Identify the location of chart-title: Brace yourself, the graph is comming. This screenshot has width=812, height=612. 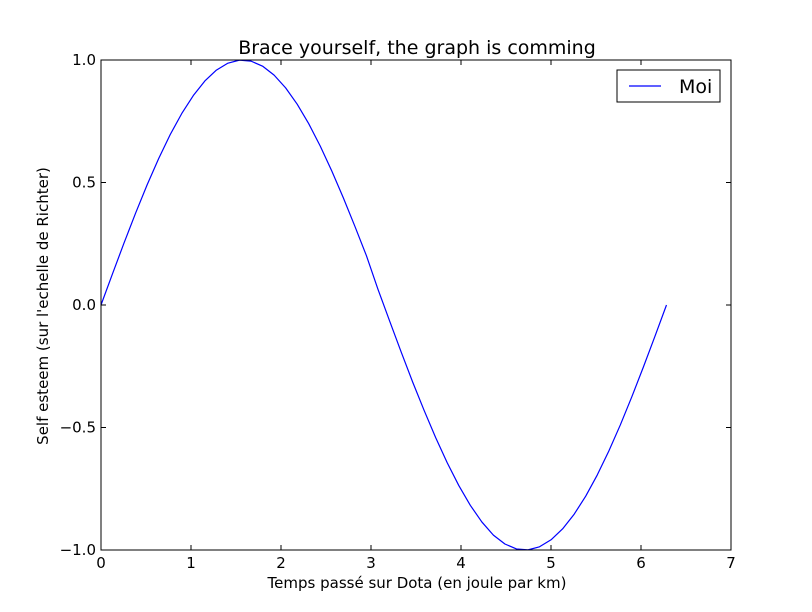
(417, 48).